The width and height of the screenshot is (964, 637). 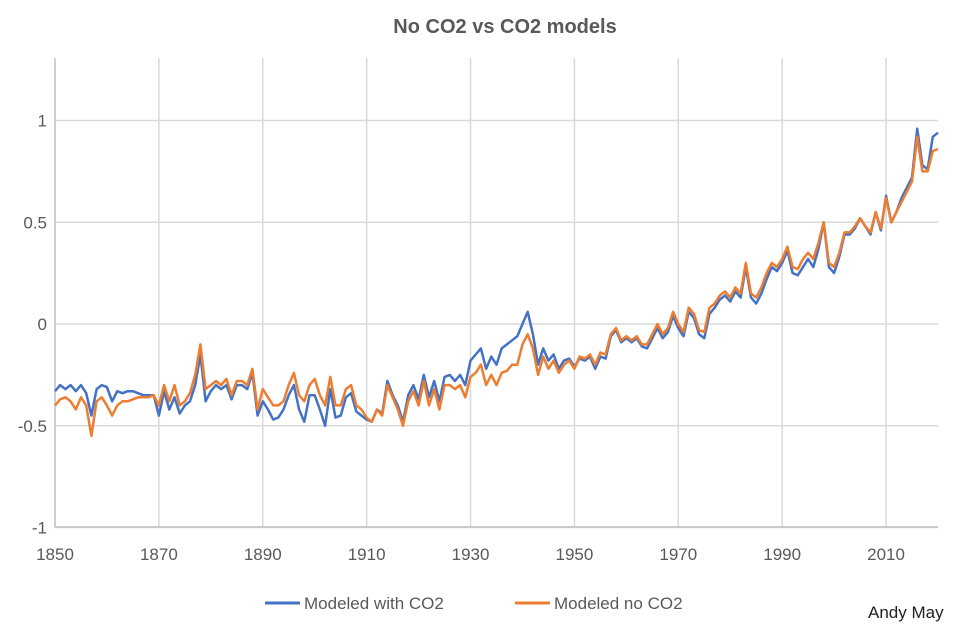 What do you see at coordinates (263, 554) in the screenshot?
I see `x-tick-label: 1890` at bounding box center [263, 554].